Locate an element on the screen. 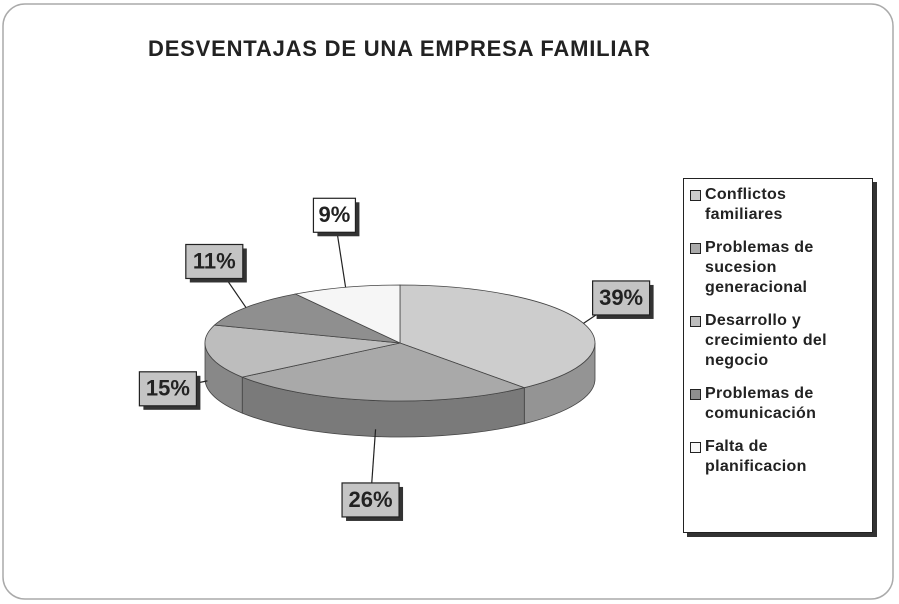  legend-label: Desarrollo y crecimiento del negocio is located at coordinates (766, 340).